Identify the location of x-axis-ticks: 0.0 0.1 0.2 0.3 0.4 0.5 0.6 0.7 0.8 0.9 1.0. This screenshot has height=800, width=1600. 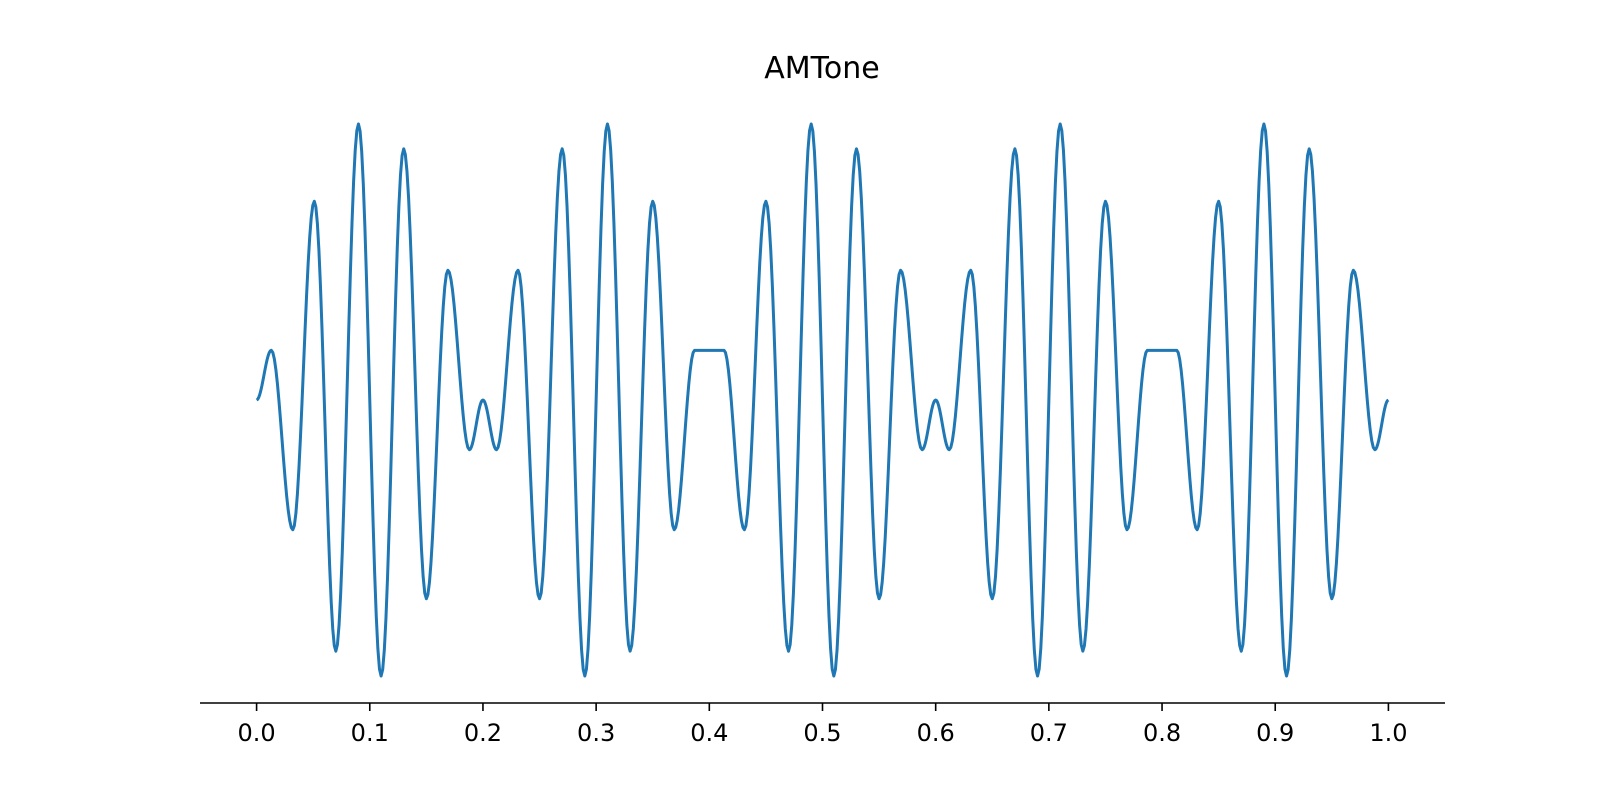
(822, 725).